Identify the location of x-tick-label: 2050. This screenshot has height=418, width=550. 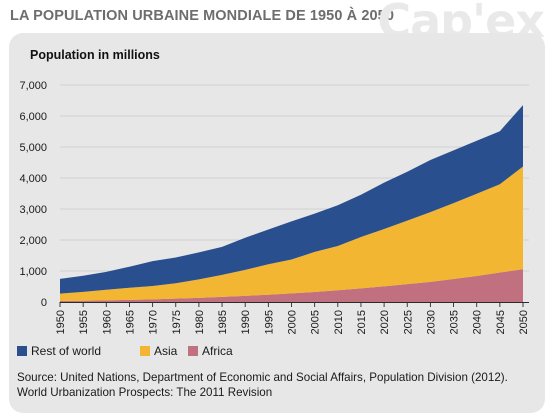
(524, 322).